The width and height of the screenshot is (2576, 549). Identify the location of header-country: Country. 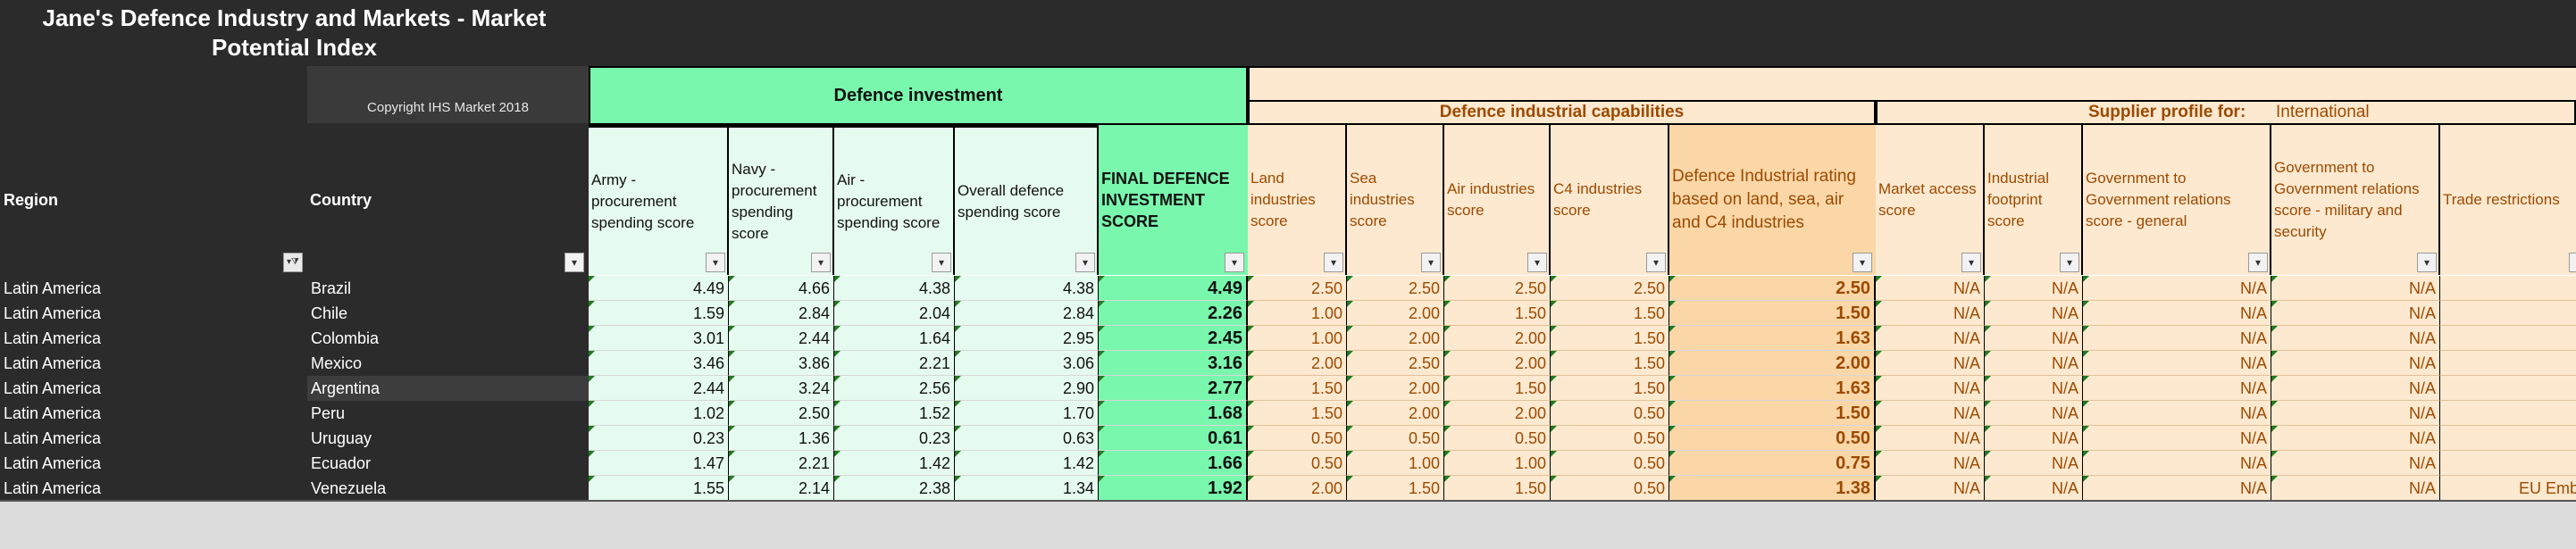
(341, 200).